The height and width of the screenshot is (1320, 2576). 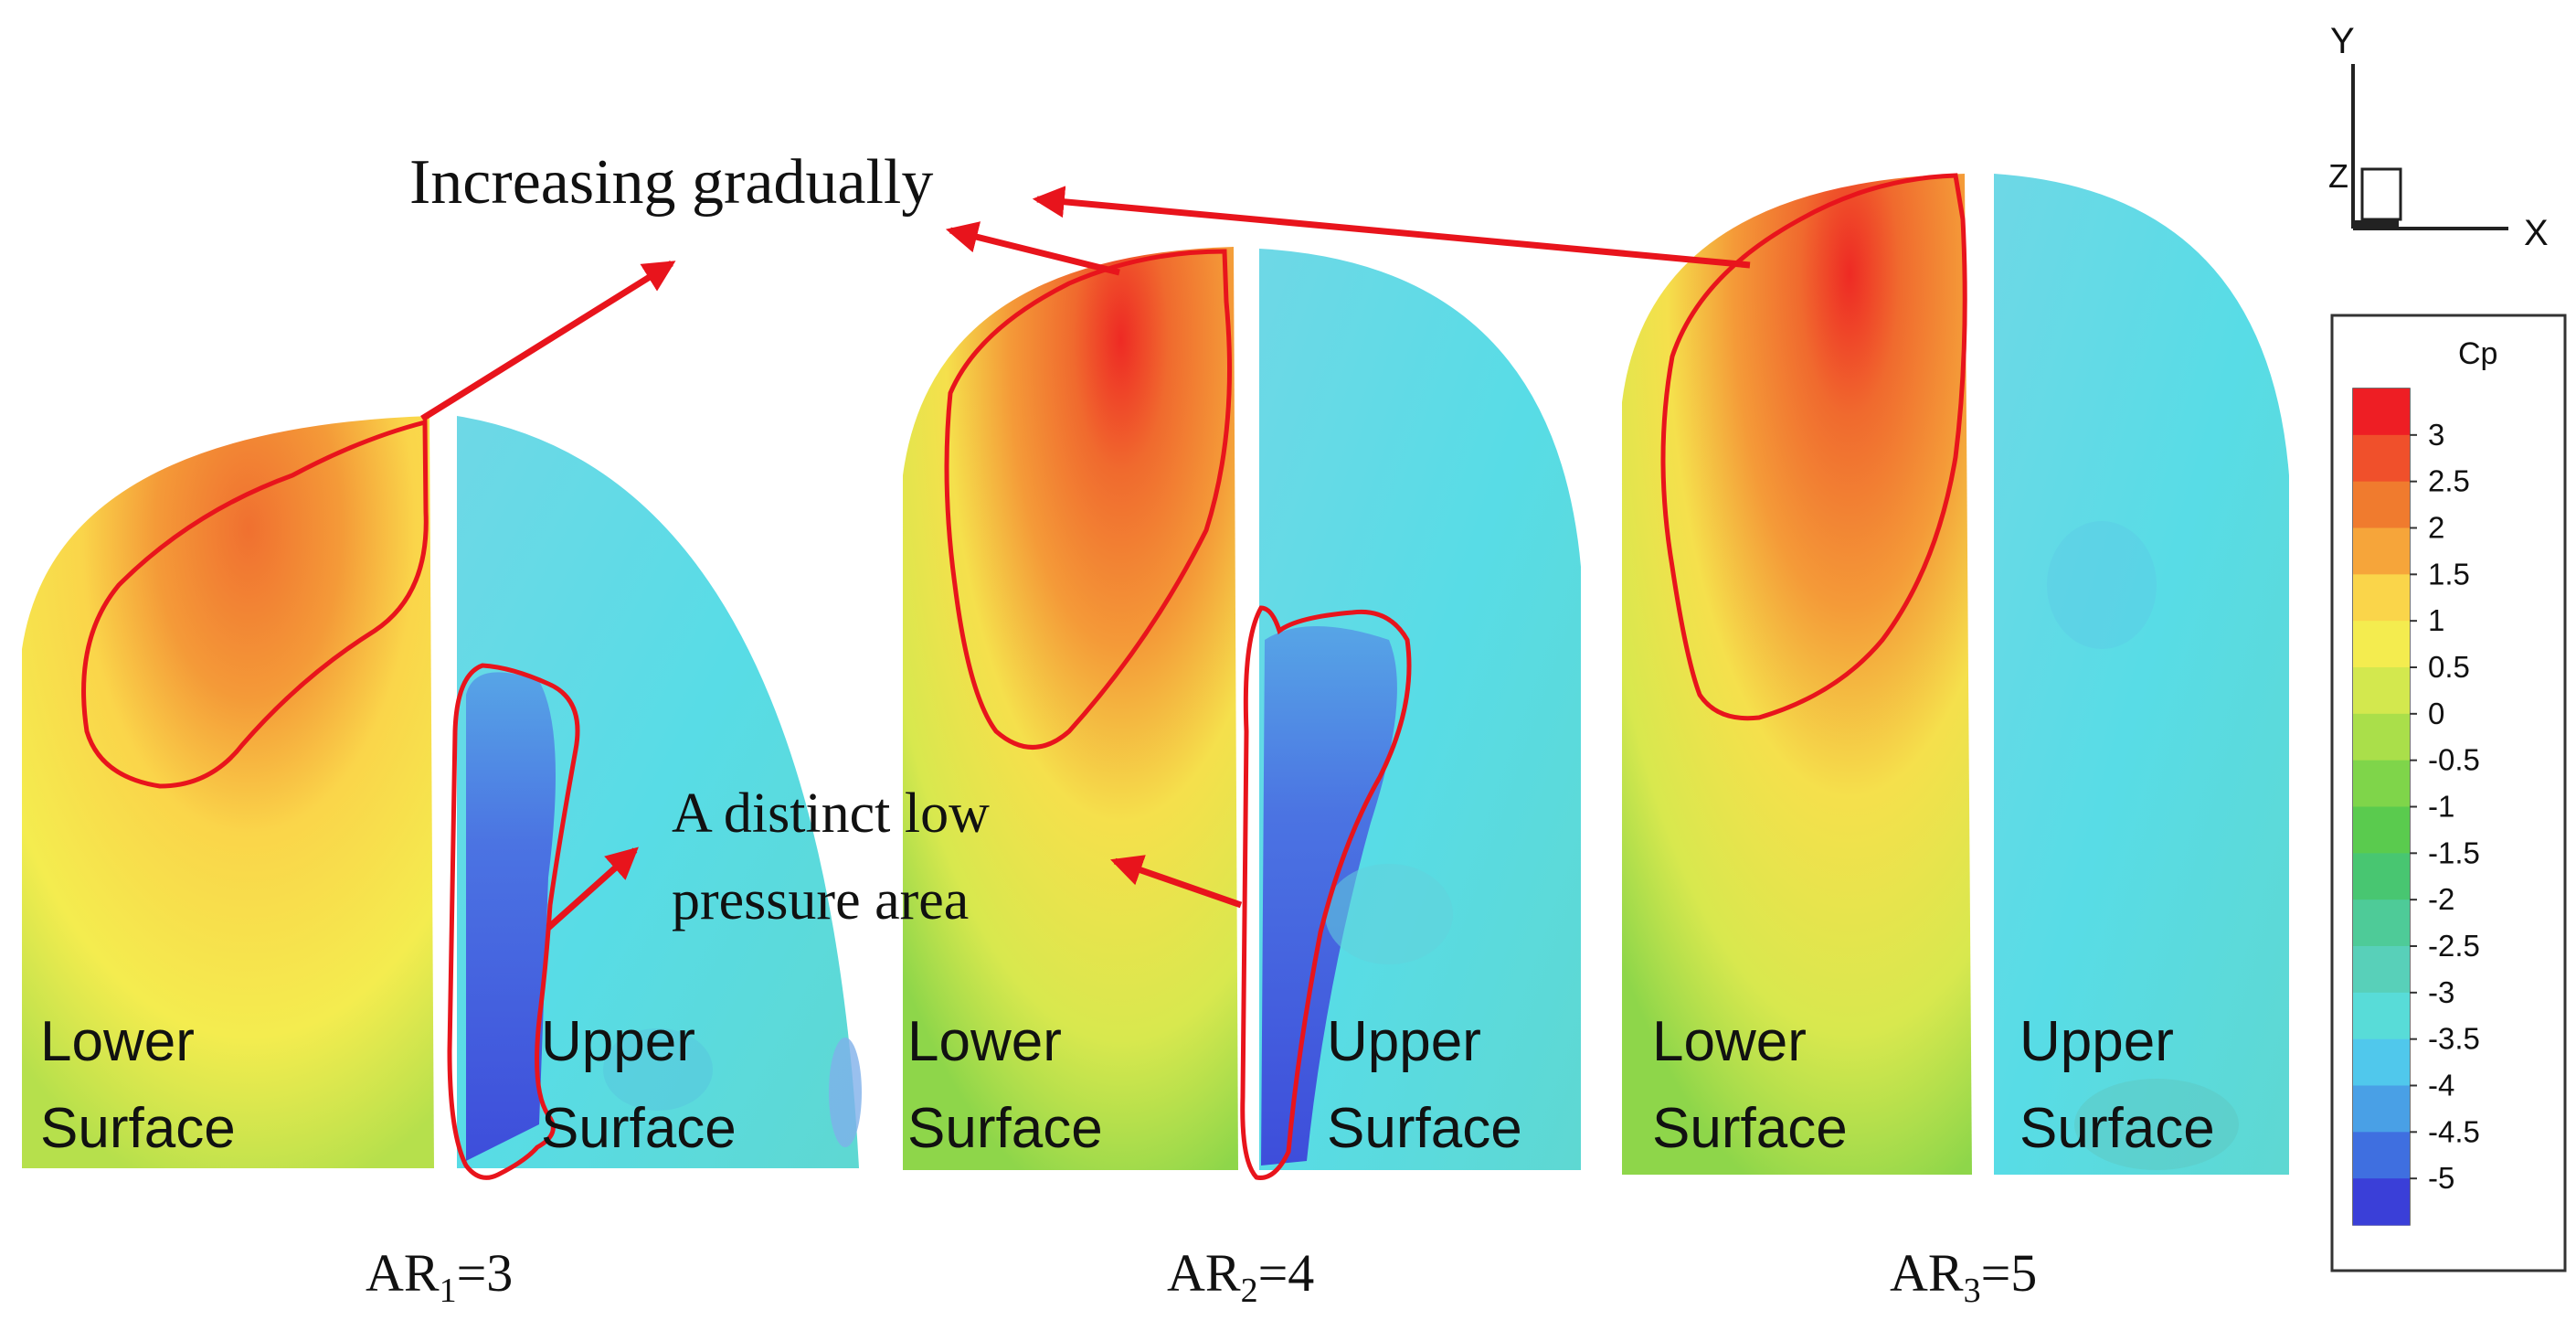 What do you see at coordinates (831, 814) in the screenshot?
I see `annotation-low-pressure-line1: A distinct low` at bounding box center [831, 814].